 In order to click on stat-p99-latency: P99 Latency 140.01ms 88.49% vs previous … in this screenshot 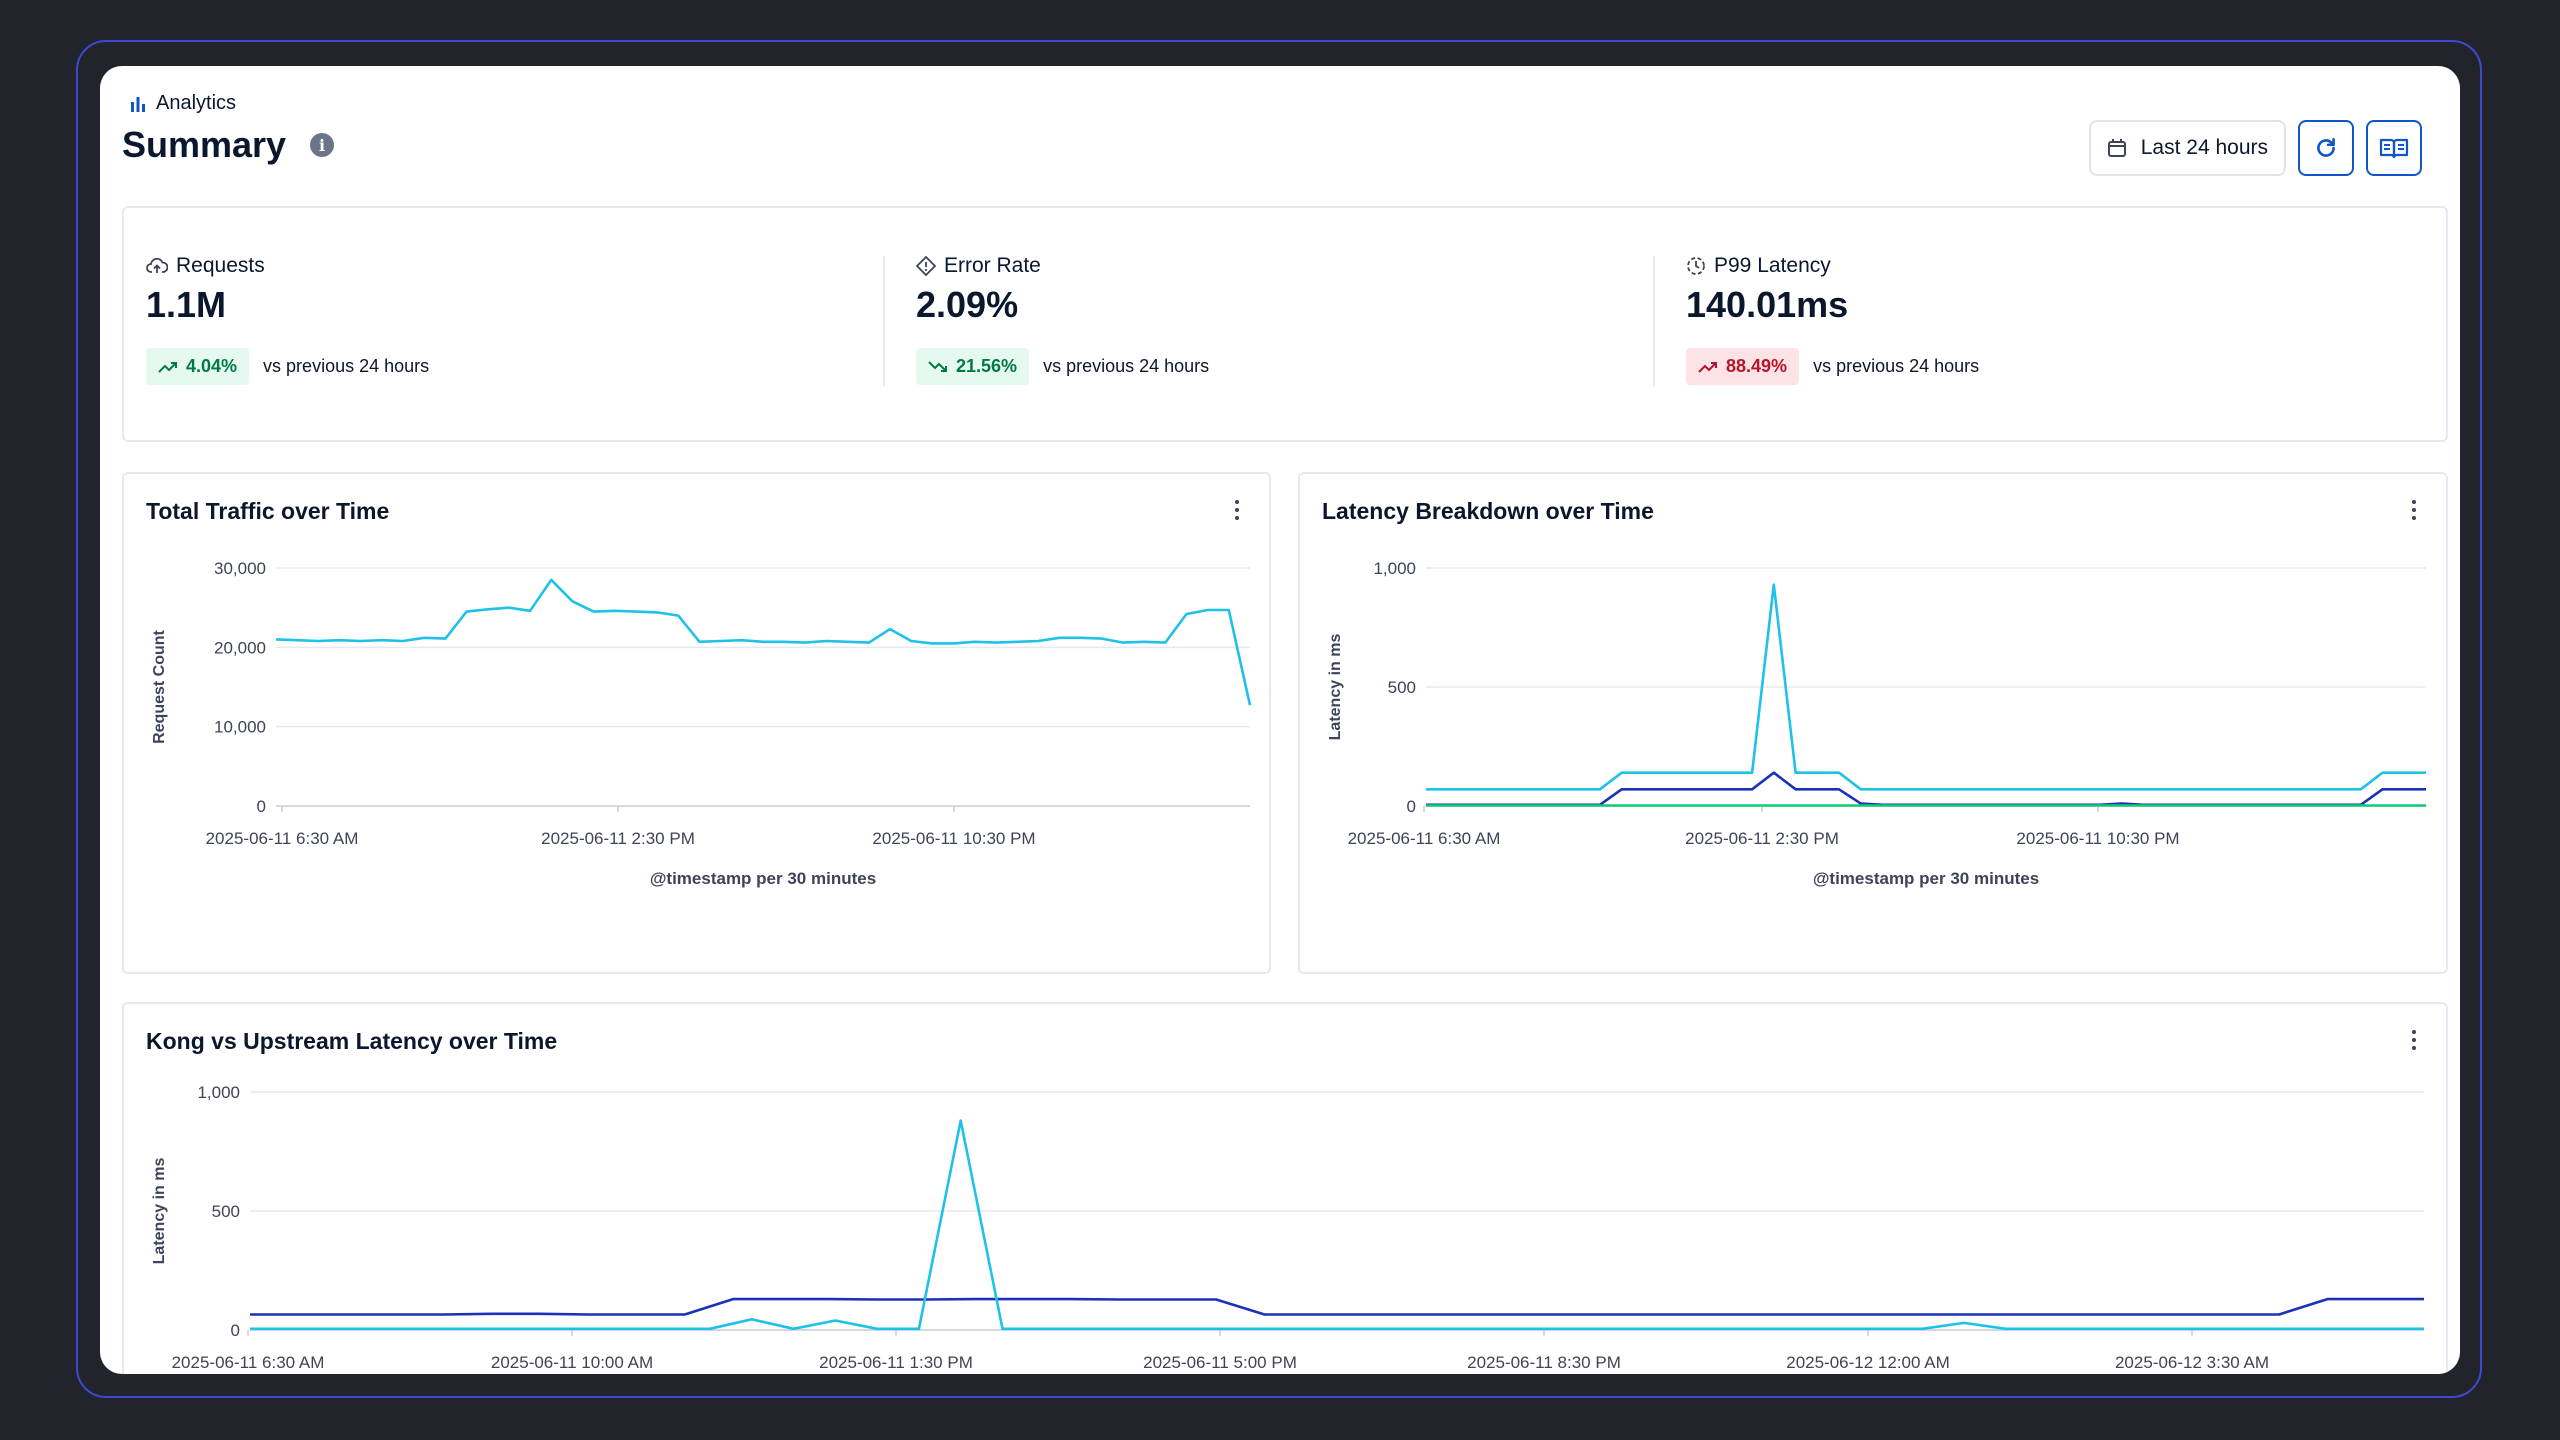, I will do `click(2036, 319)`.